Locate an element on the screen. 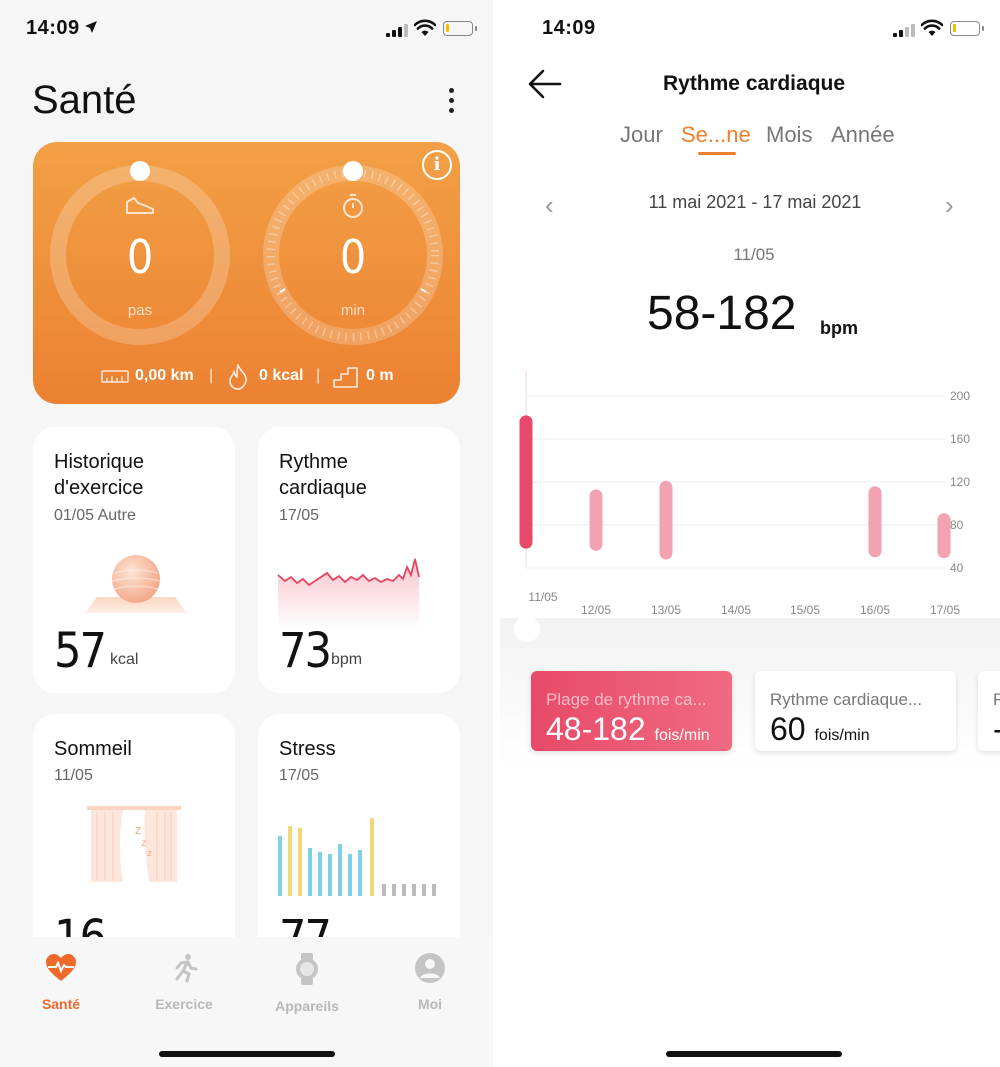 This screenshot has width=1000, height=1067. chart-y-tick-label: 160 is located at coordinates (960, 439).